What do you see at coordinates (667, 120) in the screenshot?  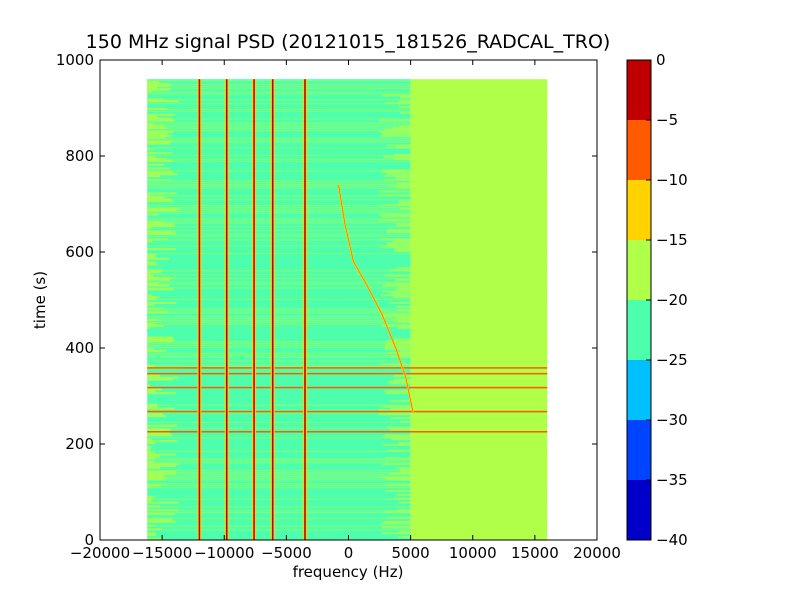 I see `colorbar-tick-label: −5` at bounding box center [667, 120].